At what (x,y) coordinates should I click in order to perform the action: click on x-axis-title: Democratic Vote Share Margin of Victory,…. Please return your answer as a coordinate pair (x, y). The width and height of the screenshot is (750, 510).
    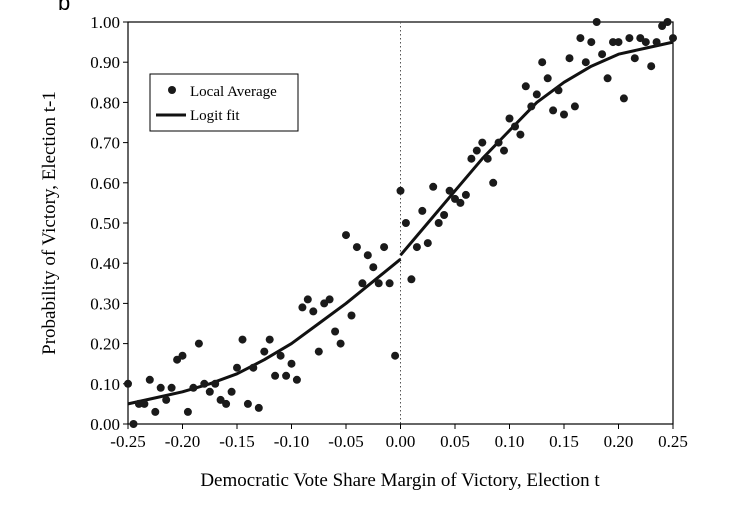
    Looking at the image, I should click on (400, 480).